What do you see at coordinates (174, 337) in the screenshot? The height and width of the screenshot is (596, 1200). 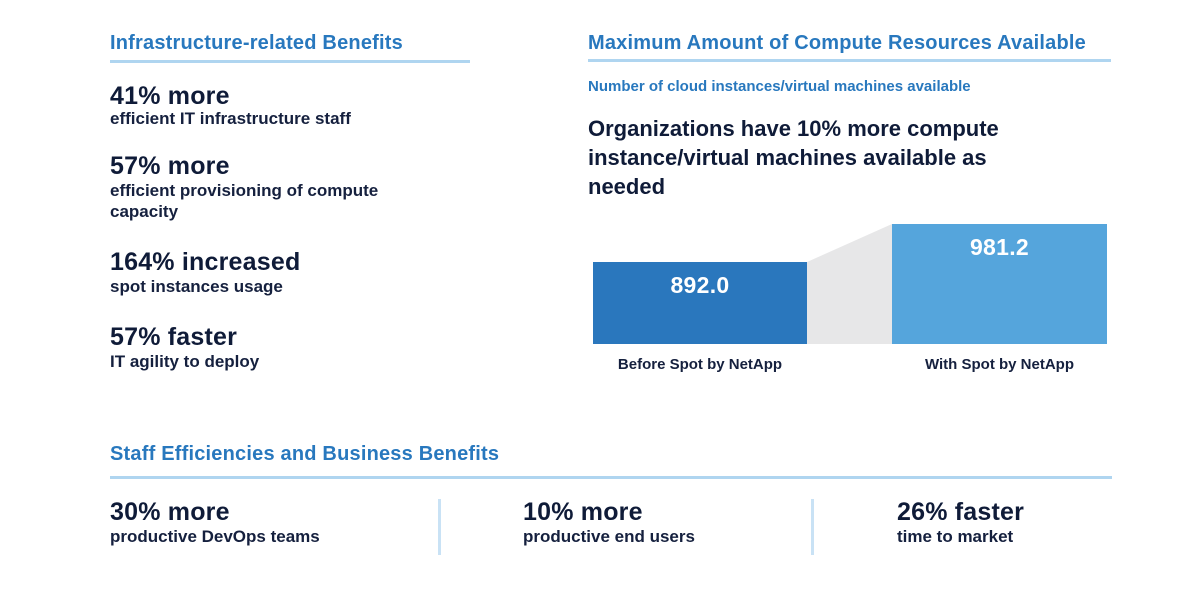 I see `infra-stat-4-value: 57% faster` at bounding box center [174, 337].